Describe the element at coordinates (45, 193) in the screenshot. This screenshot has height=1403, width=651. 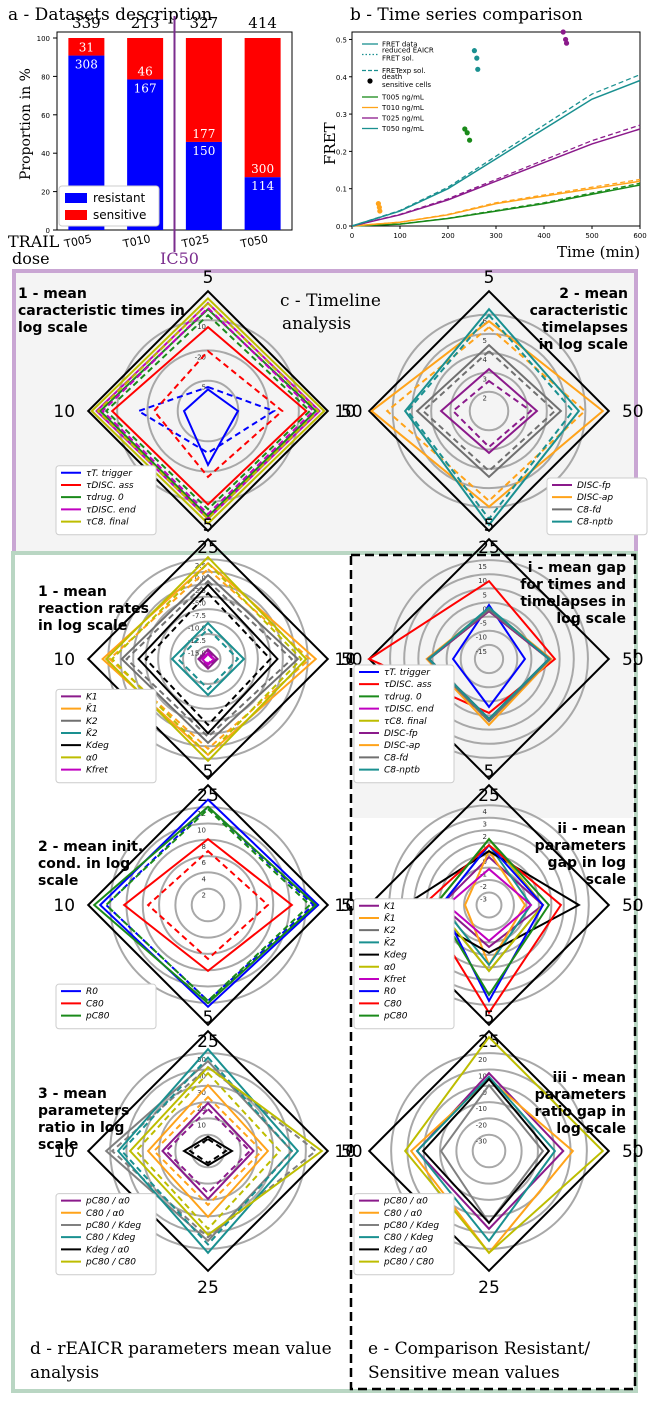
I see `y-tick-label: 20` at that location.